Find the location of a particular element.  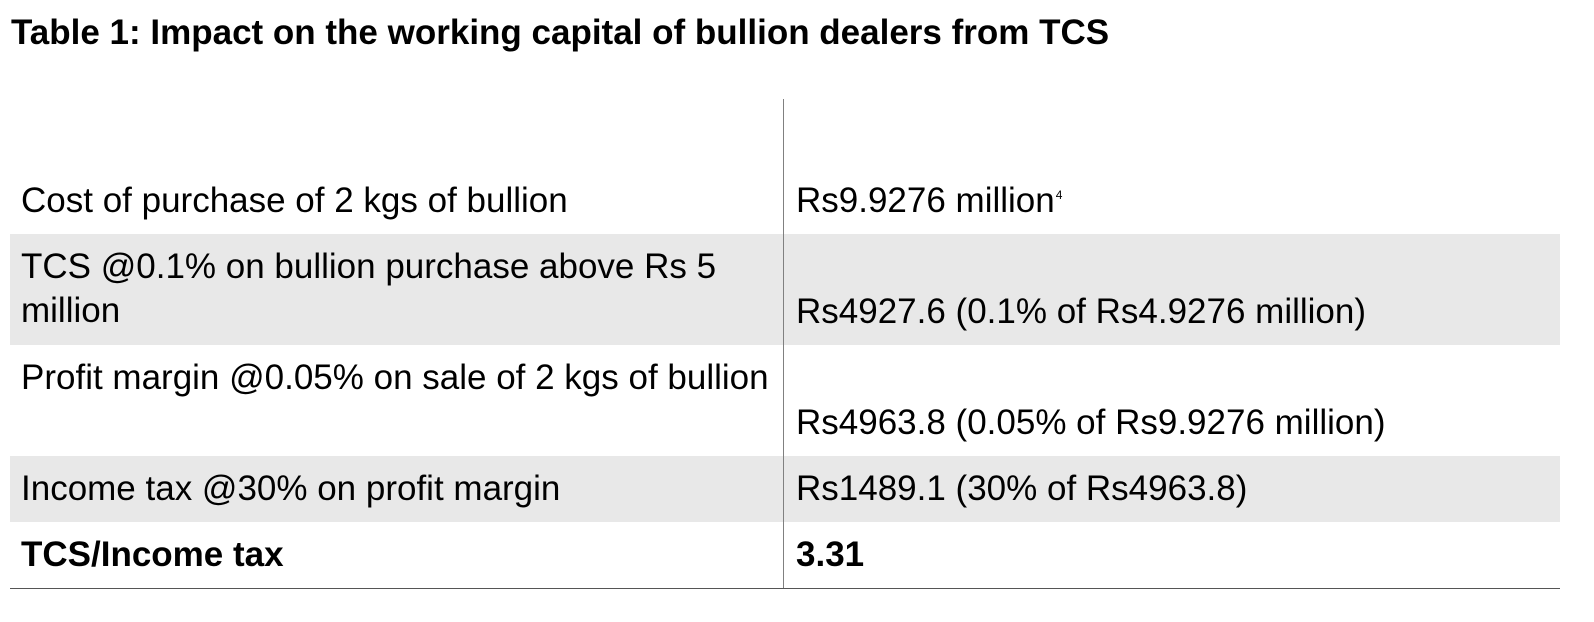

table-header is located at coordinates (785, 133).